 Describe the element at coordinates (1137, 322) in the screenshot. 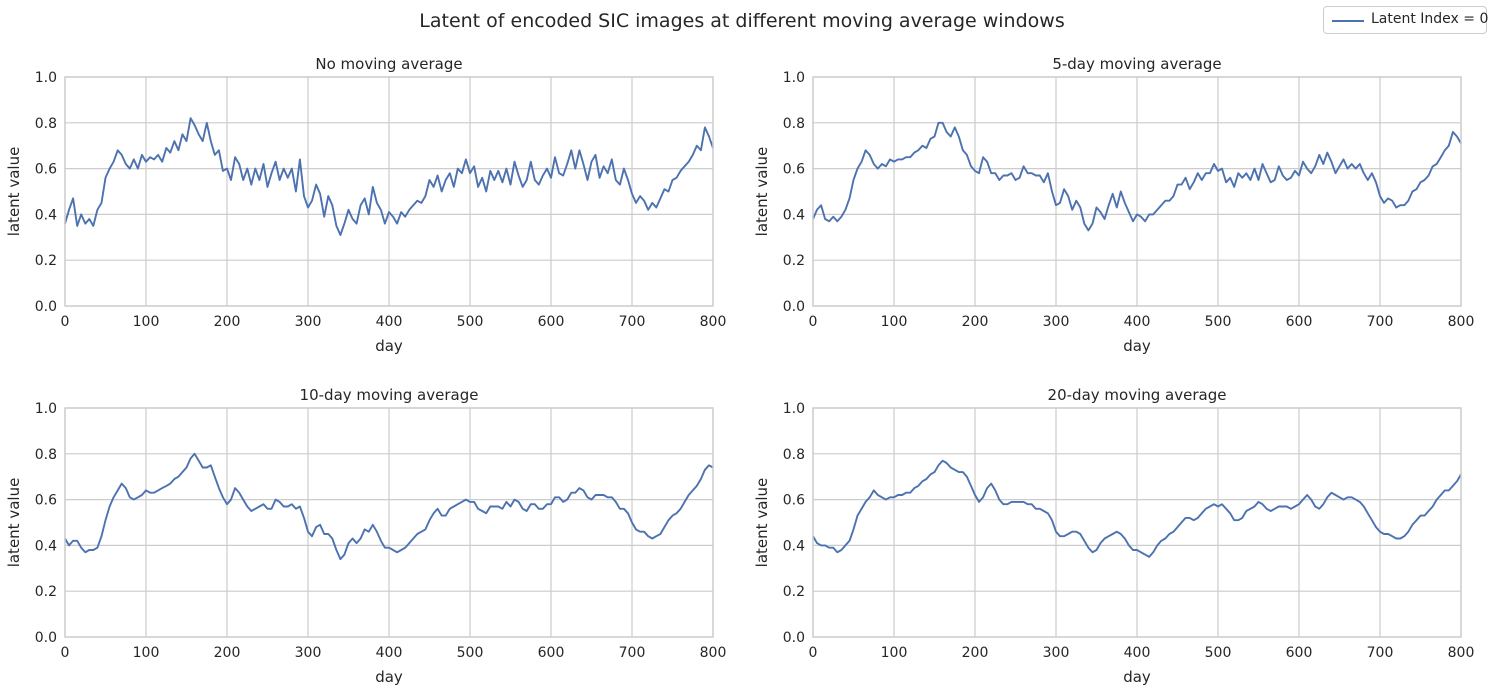

I see `panel-2-x-tick-label: 400` at that location.